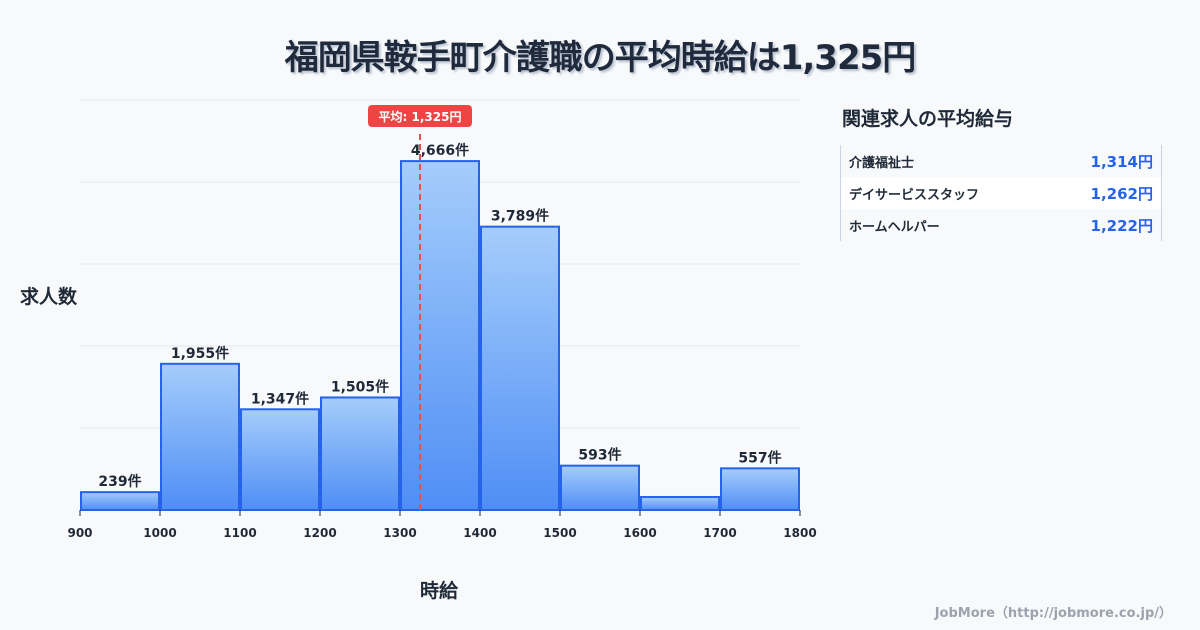  Describe the element at coordinates (1053, 613) in the screenshot. I see `credit: JobMore（http://jobmore.co.jp/）` at that location.